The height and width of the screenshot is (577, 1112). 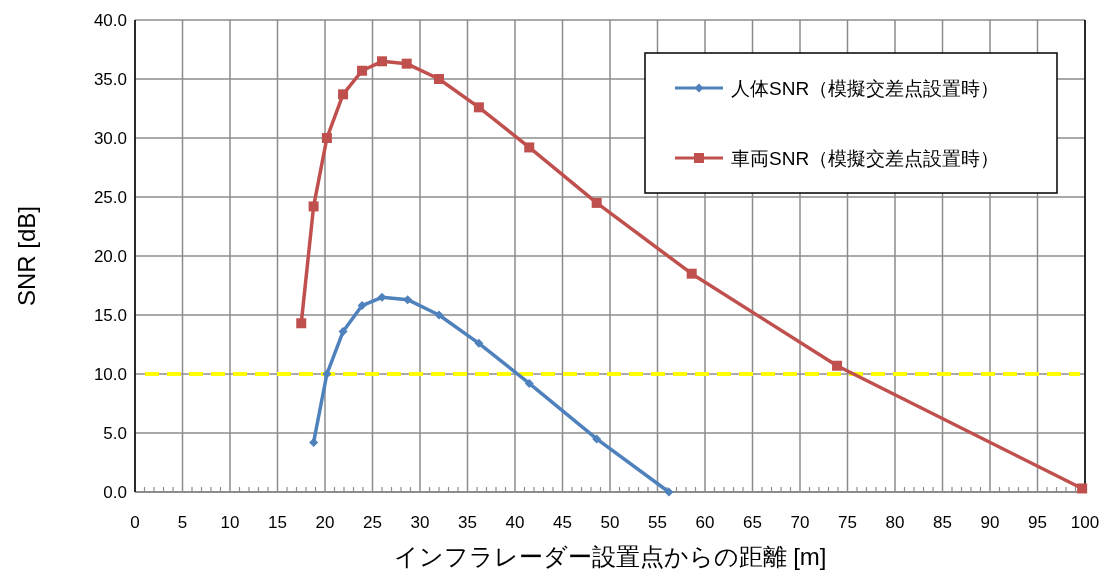 What do you see at coordinates (610, 522) in the screenshot?
I see `x-tick-label: 50` at bounding box center [610, 522].